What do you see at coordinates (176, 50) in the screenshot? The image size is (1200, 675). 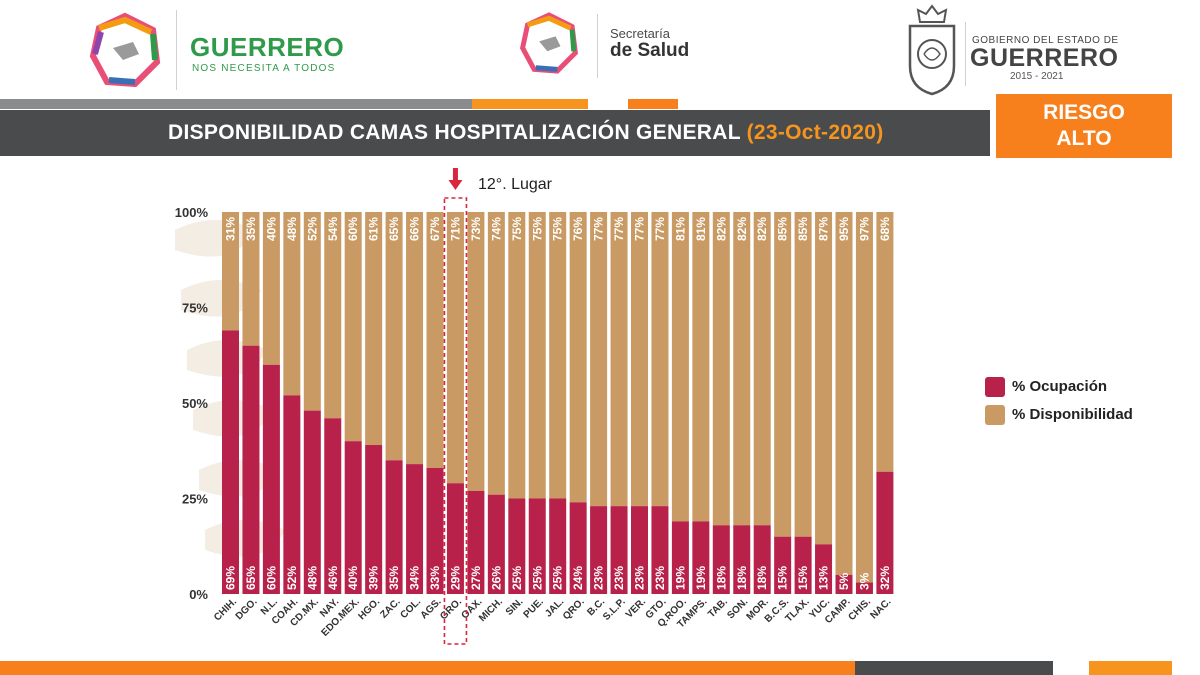 I see `header-divider` at bounding box center [176, 50].